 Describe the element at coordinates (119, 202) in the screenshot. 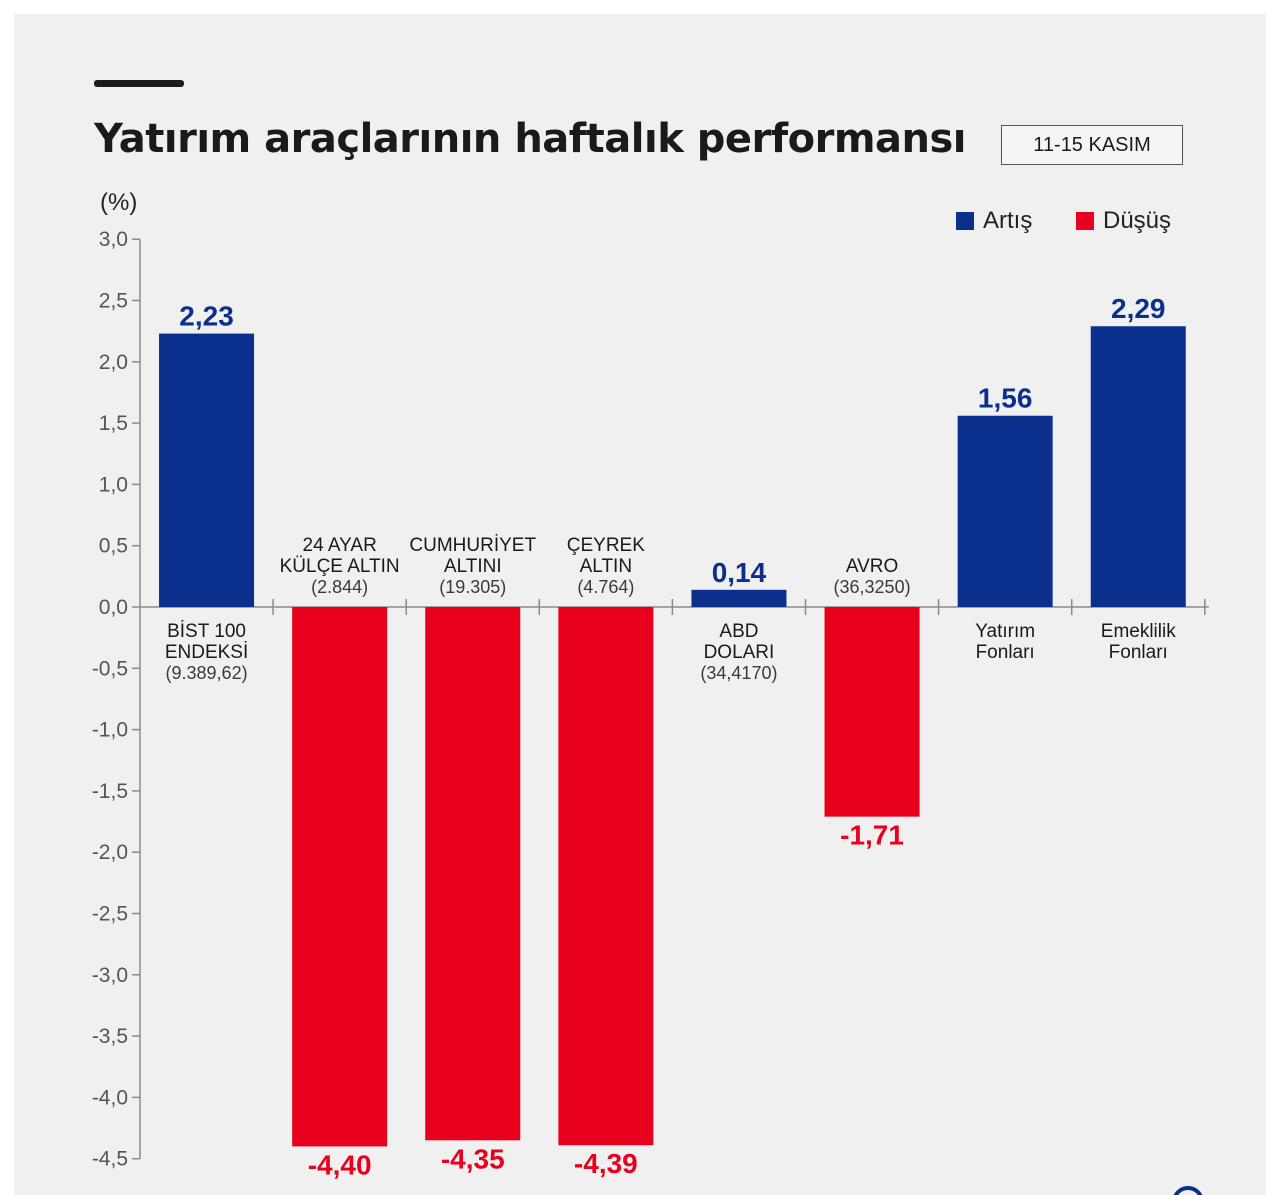

I see `y-axis-unit-label: (%)` at that location.